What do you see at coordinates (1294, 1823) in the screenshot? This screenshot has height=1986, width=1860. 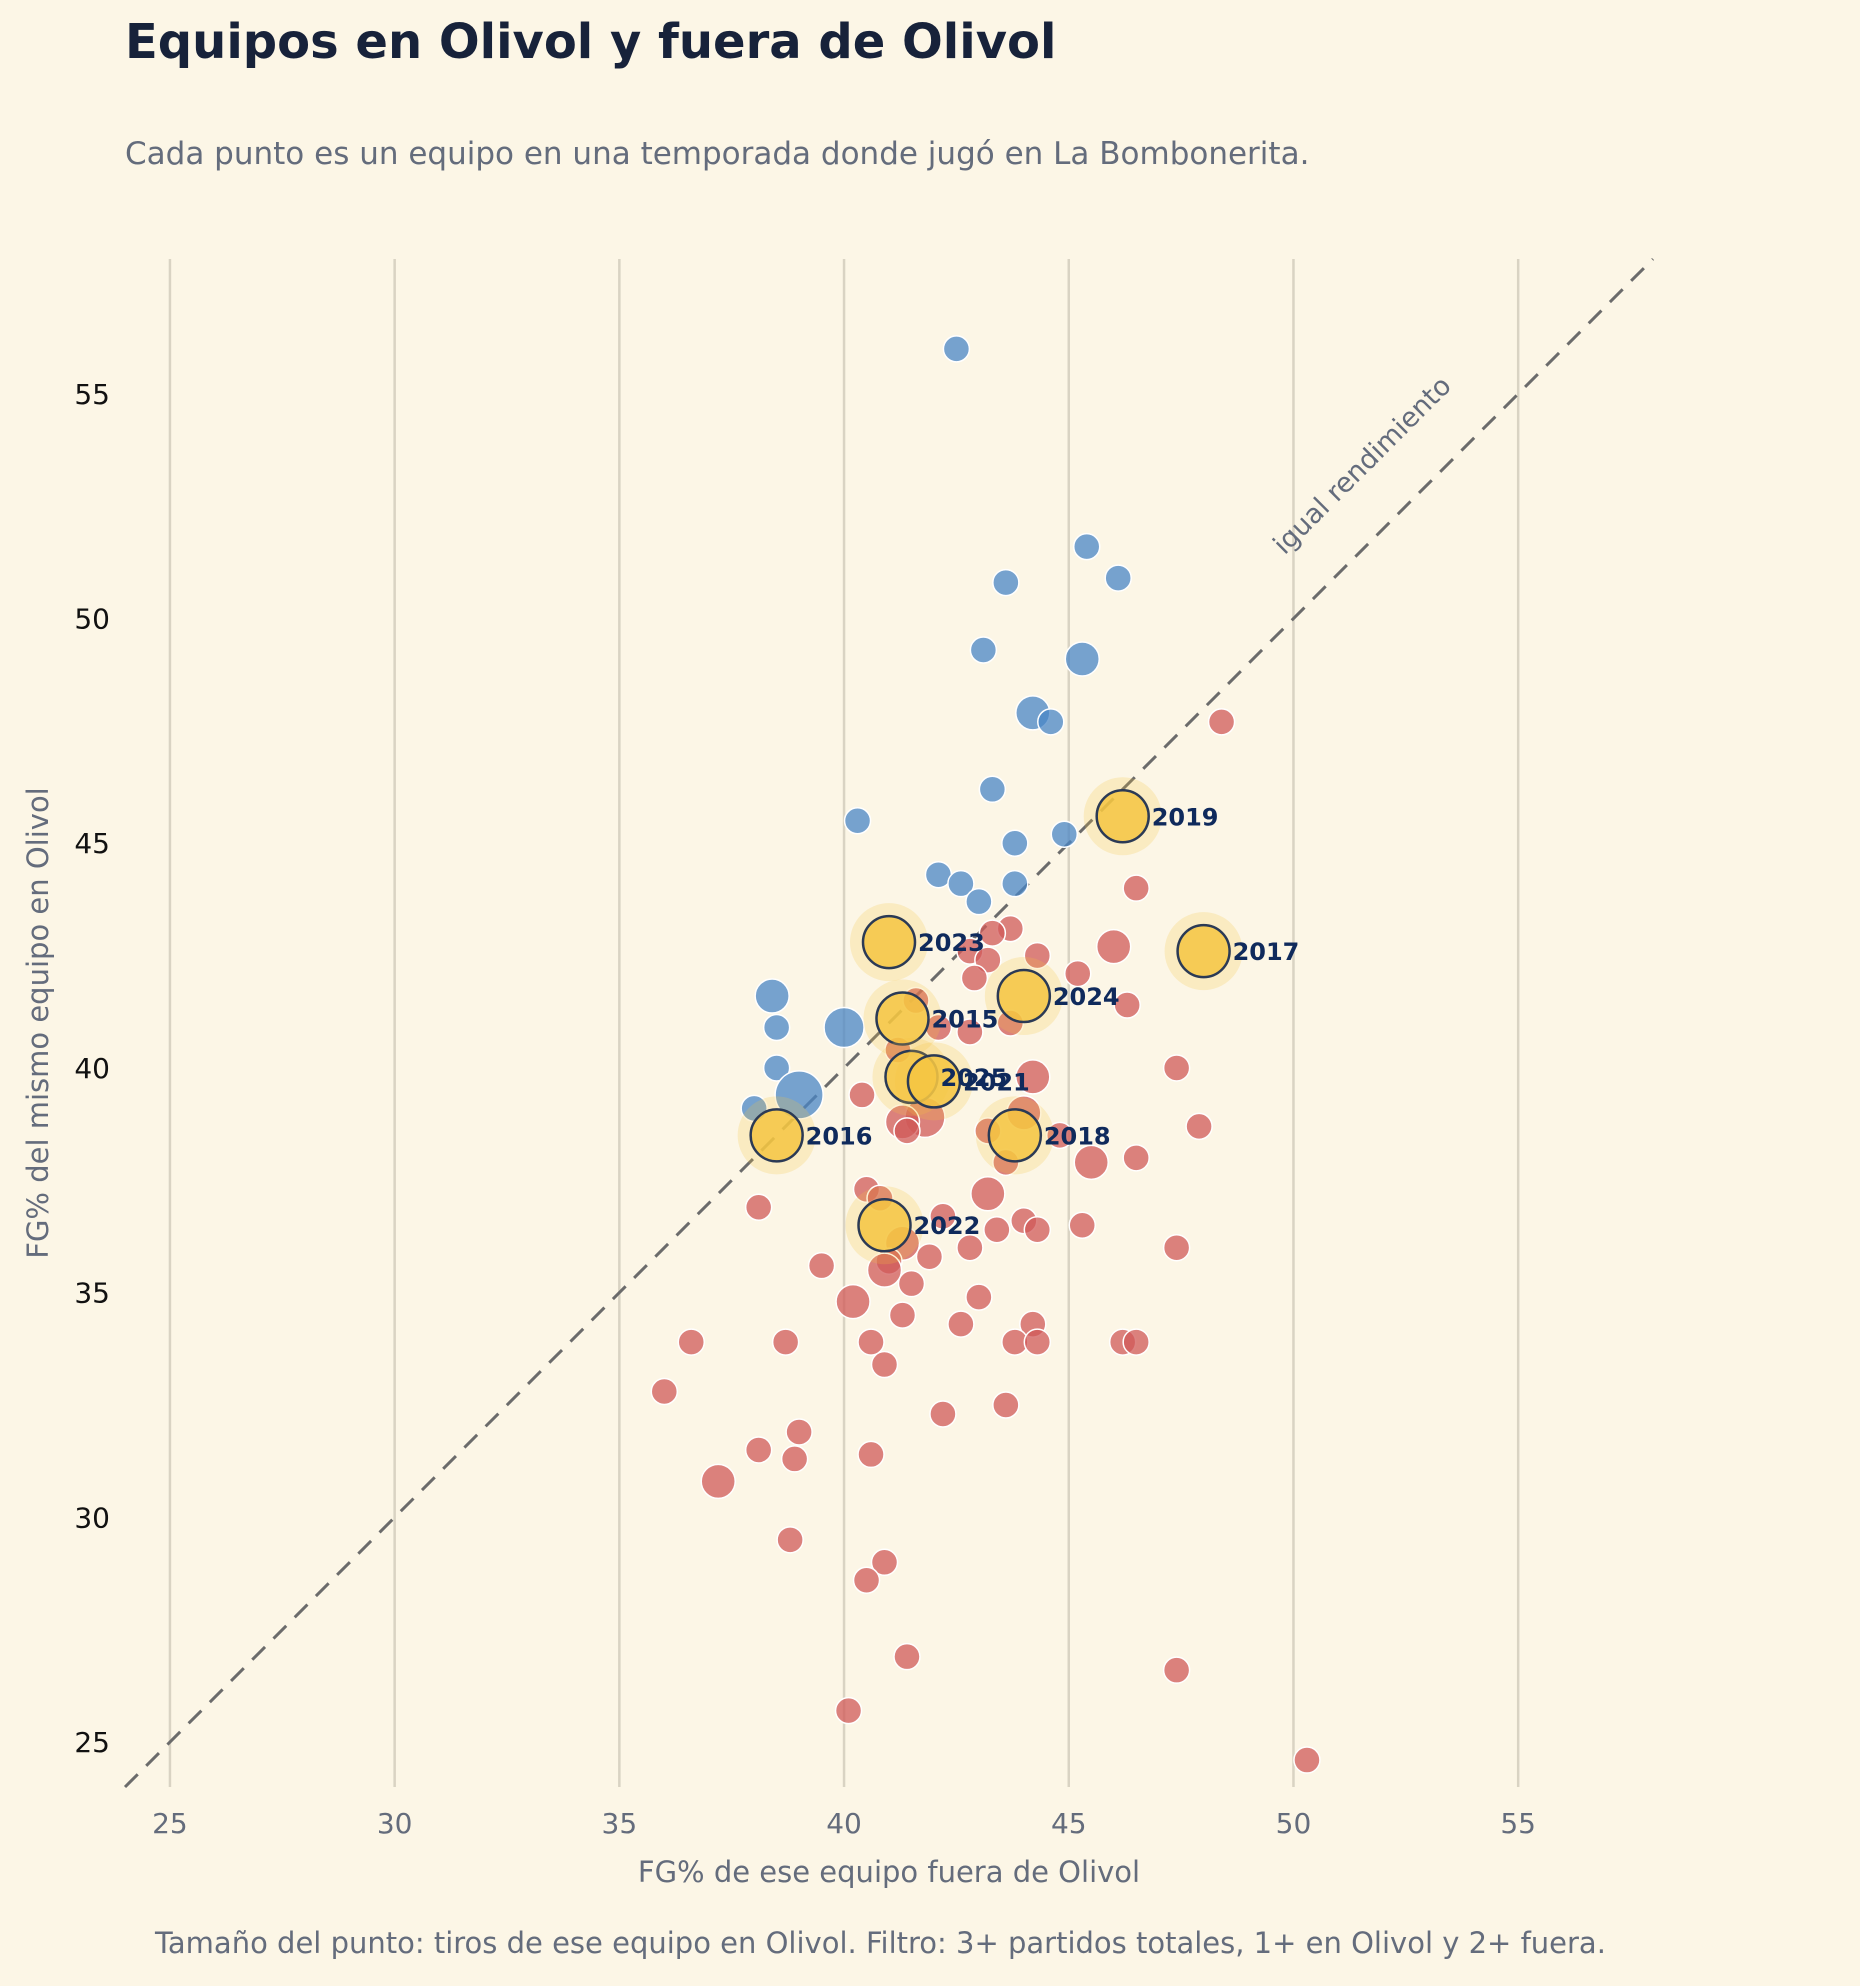 I see `x-tick-label: 50` at bounding box center [1294, 1823].